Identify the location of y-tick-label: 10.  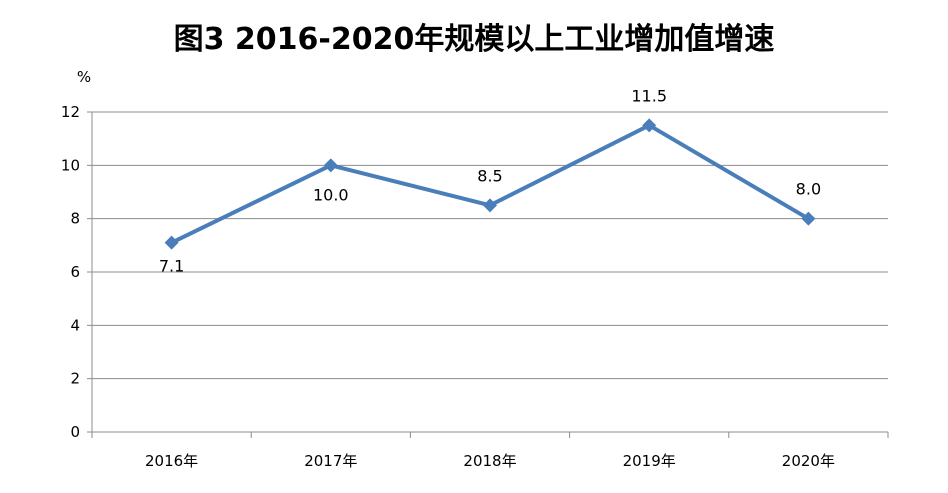
(70, 165).